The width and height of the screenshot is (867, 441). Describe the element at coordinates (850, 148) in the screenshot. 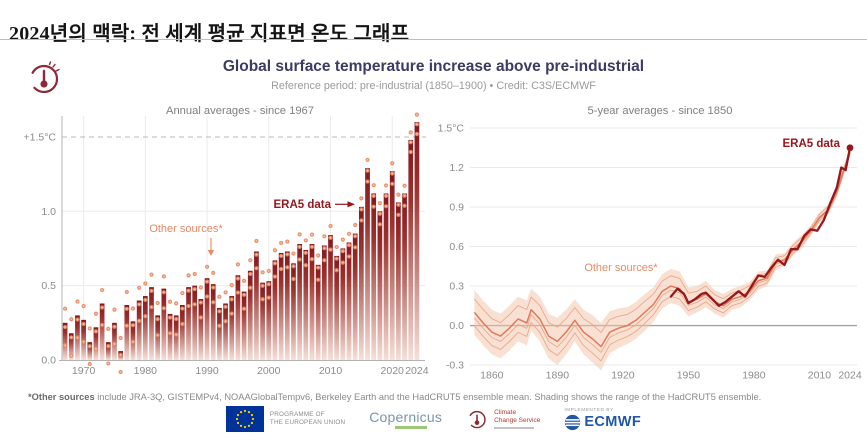

I see `era5-endpoint-dot` at that location.